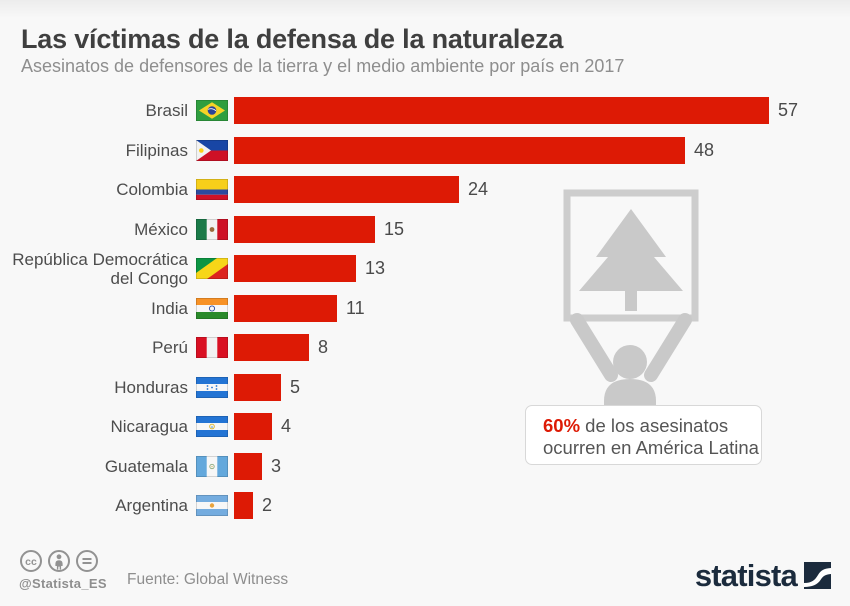 The width and height of the screenshot is (850, 606). Describe the element at coordinates (151, 387) in the screenshot. I see `country-label: Honduras` at that location.